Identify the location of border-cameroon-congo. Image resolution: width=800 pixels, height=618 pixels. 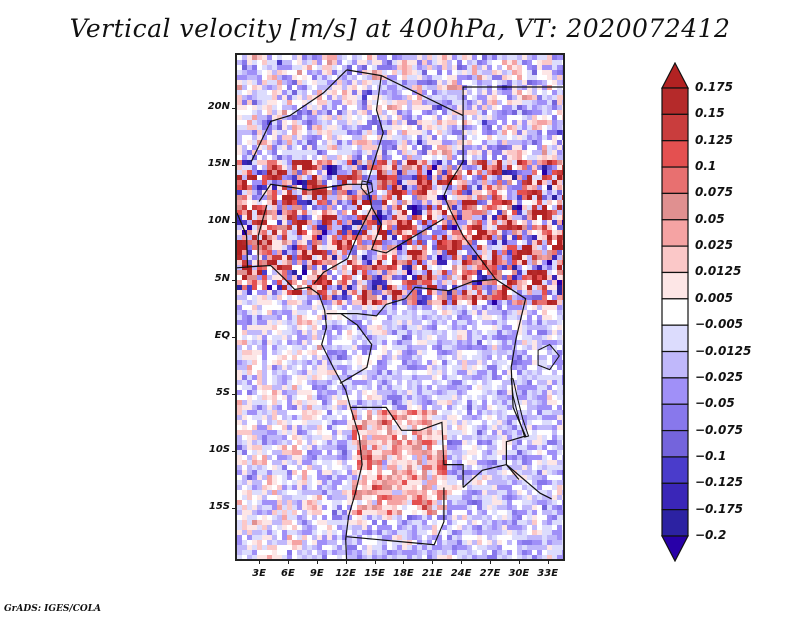
(356, 310).